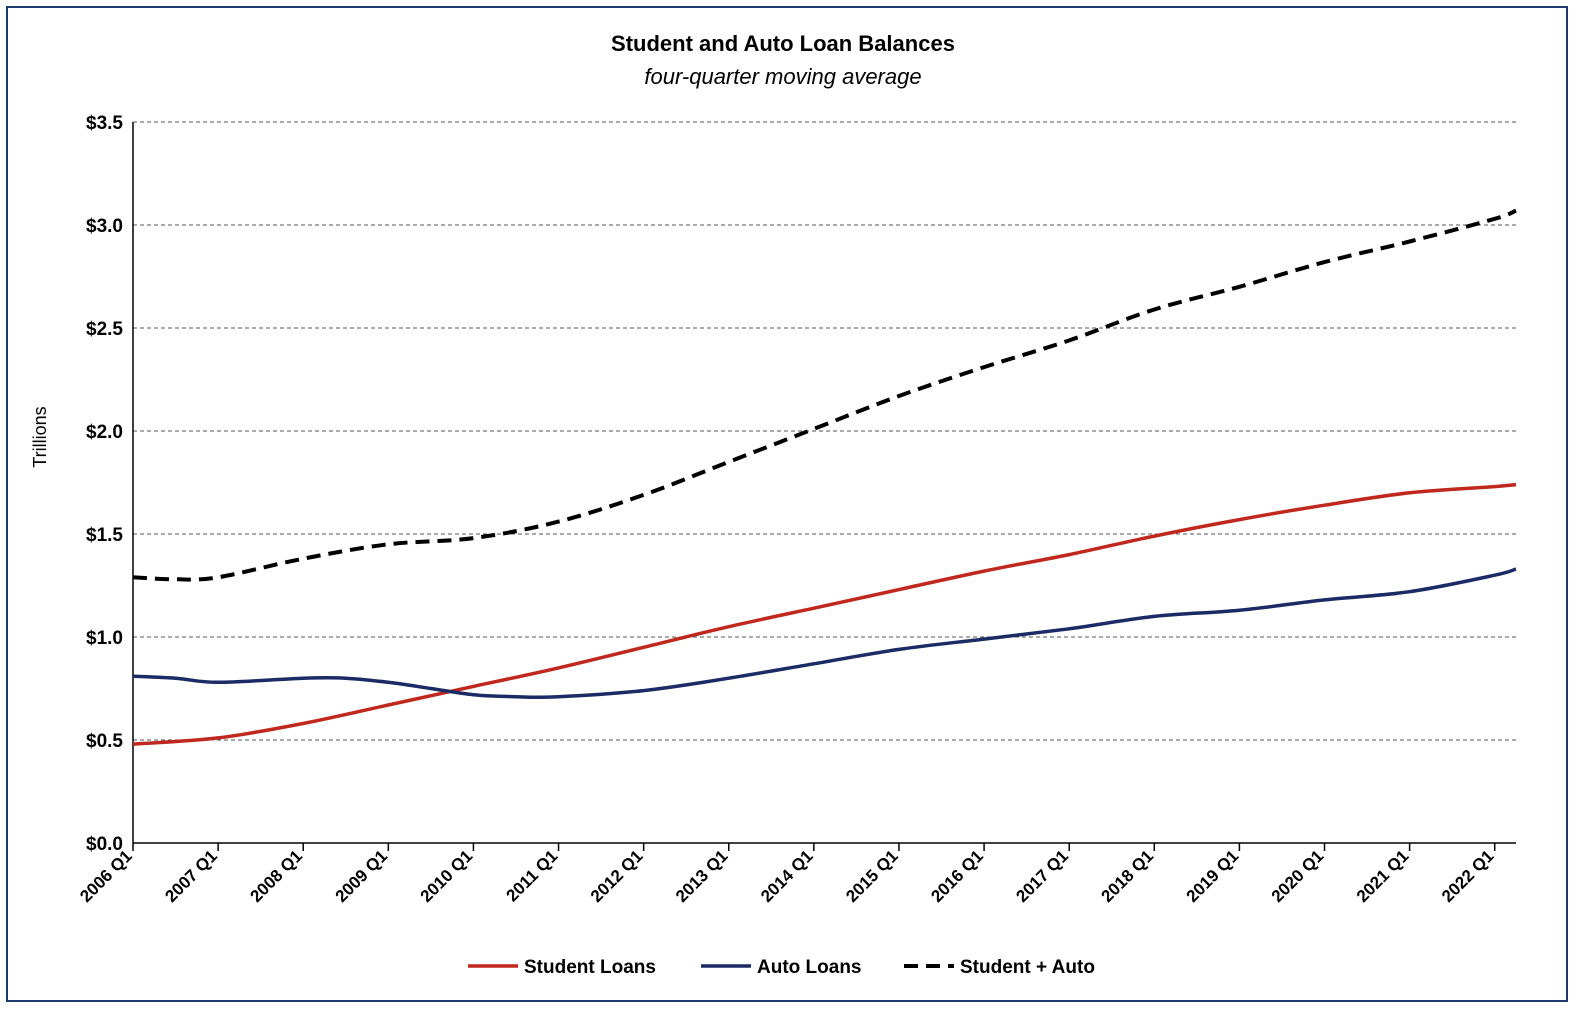 The image size is (1578, 1012). What do you see at coordinates (106, 876) in the screenshot?
I see `x-tick-label: 2006 Q1` at bounding box center [106, 876].